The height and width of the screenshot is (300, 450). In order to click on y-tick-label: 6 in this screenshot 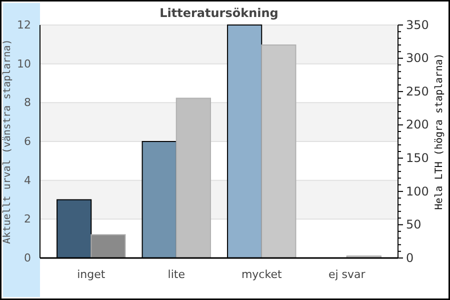, I will do `click(27, 141)`.